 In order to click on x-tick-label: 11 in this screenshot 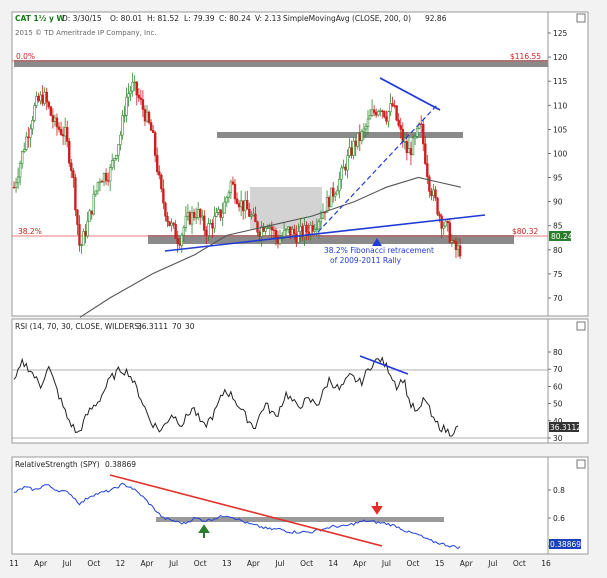, I will do `click(14, 563)`.